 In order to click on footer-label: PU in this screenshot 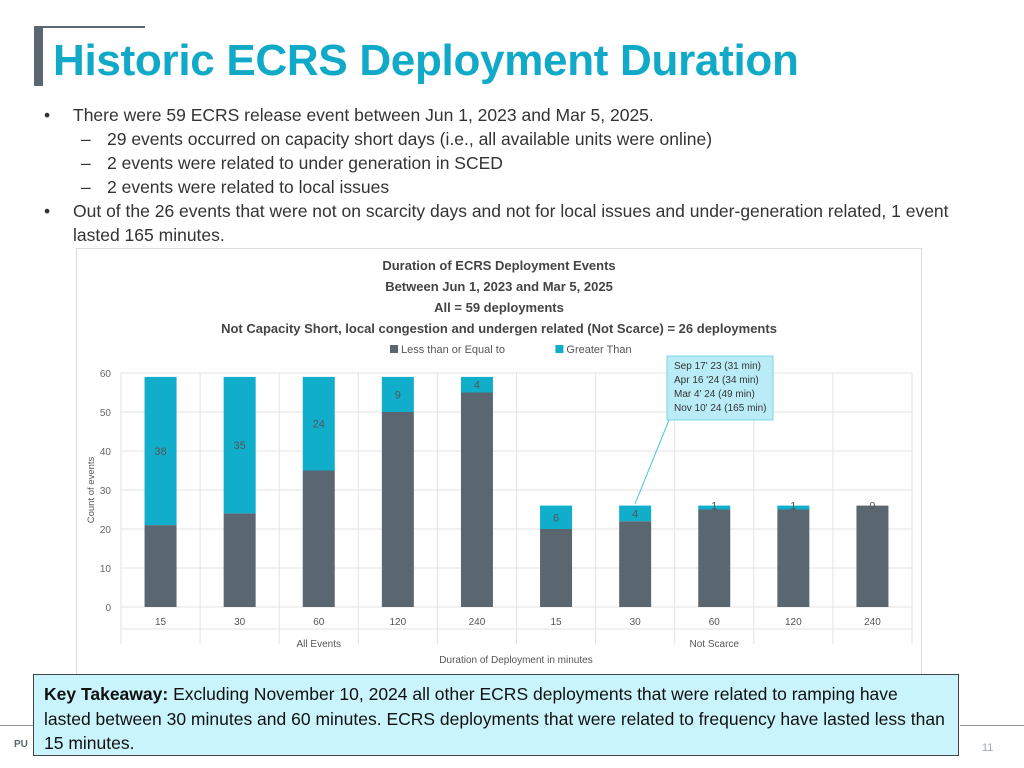, I will do `click(21, 744)`.